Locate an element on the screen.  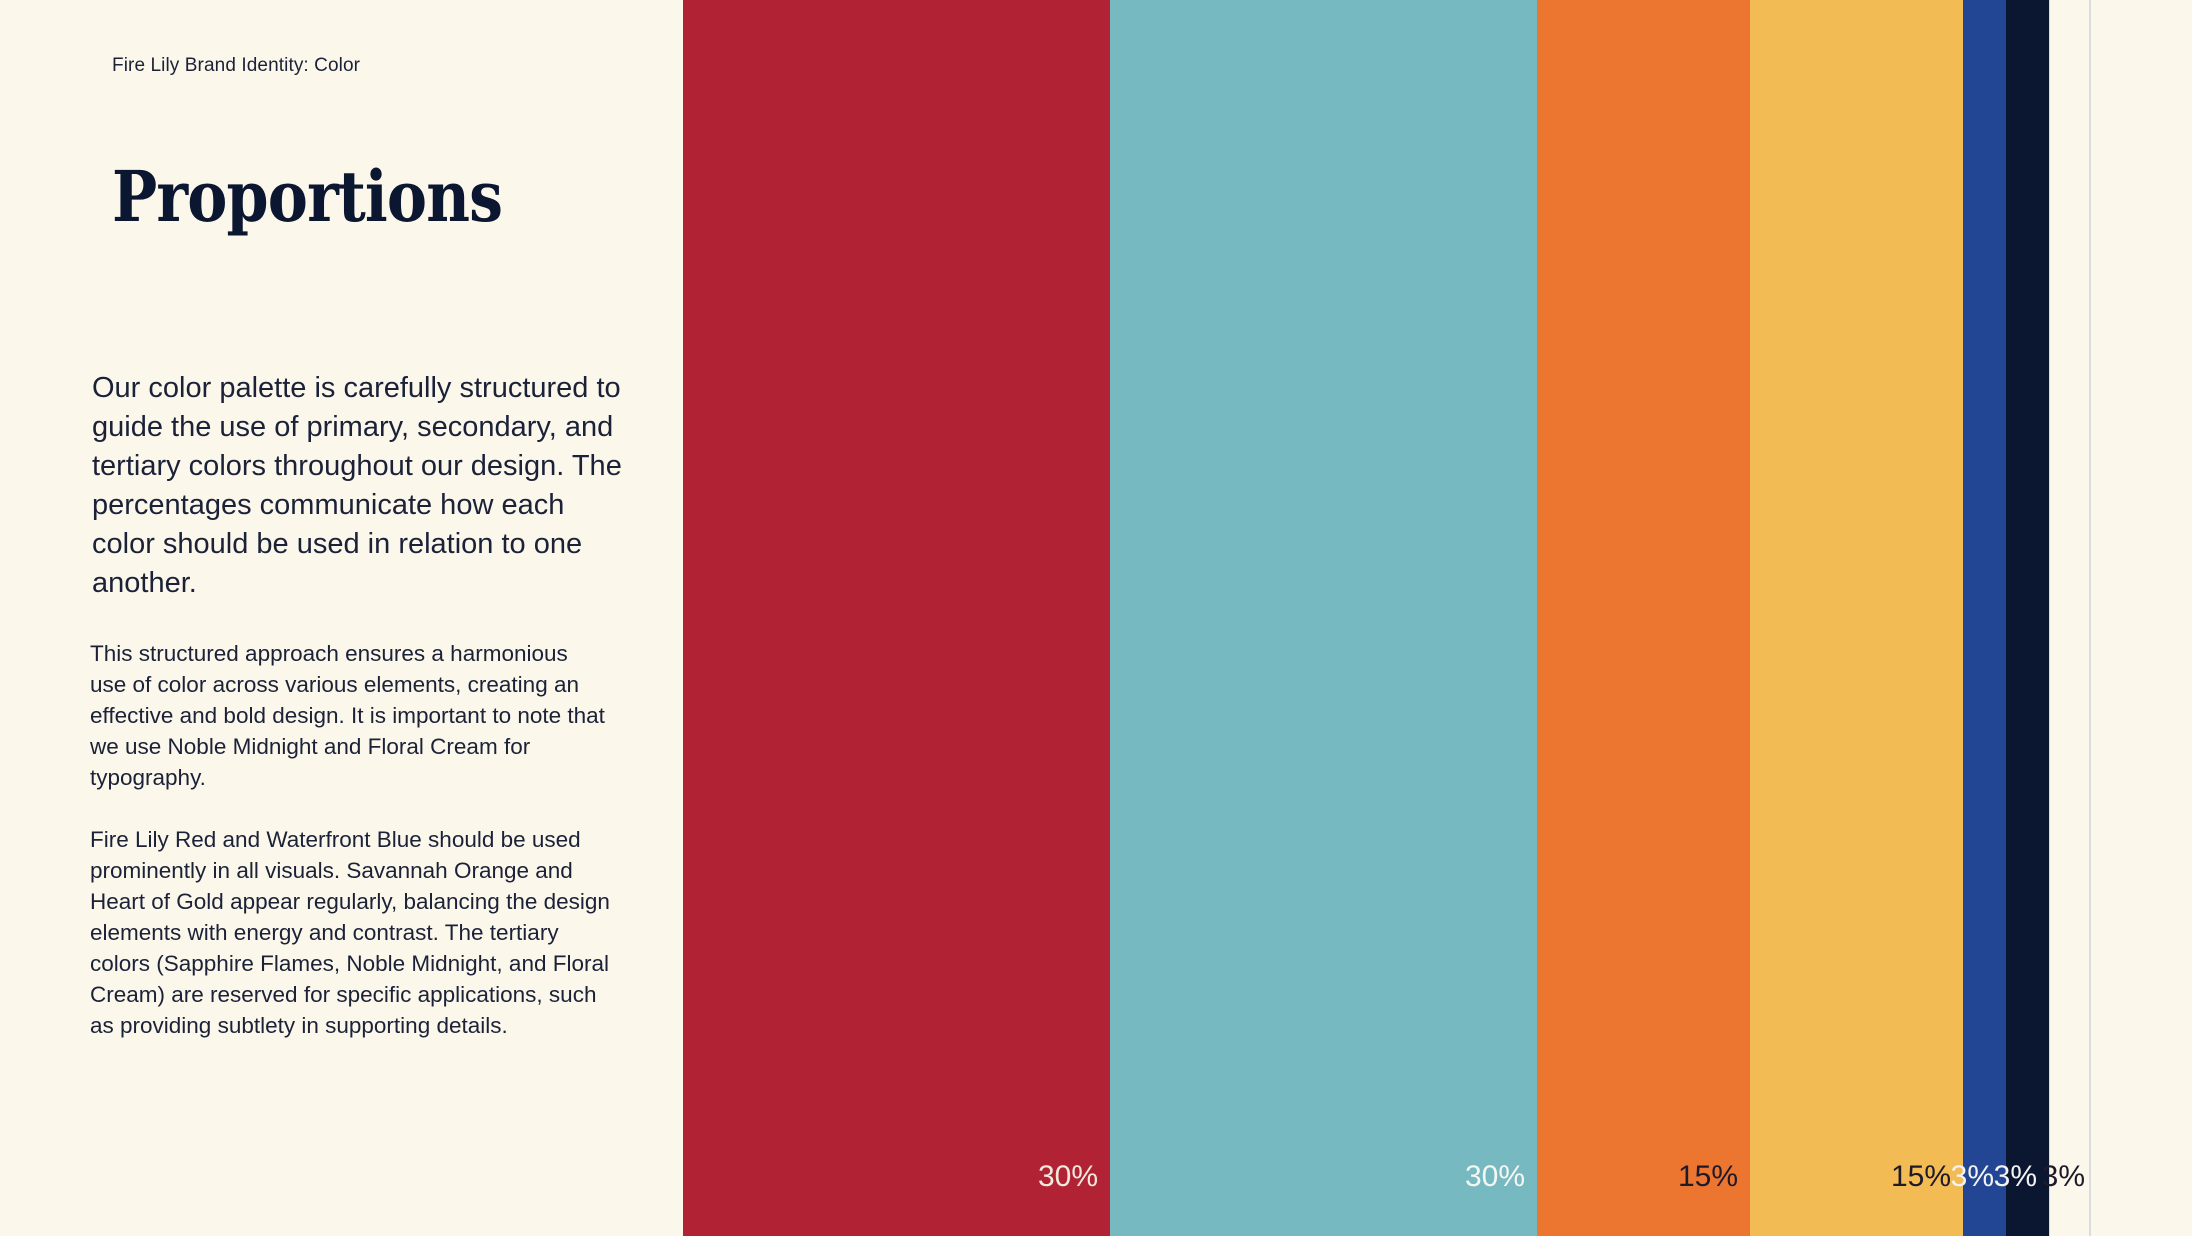
proportion-bar-3: 15% is located at coordinates (1643, 618).